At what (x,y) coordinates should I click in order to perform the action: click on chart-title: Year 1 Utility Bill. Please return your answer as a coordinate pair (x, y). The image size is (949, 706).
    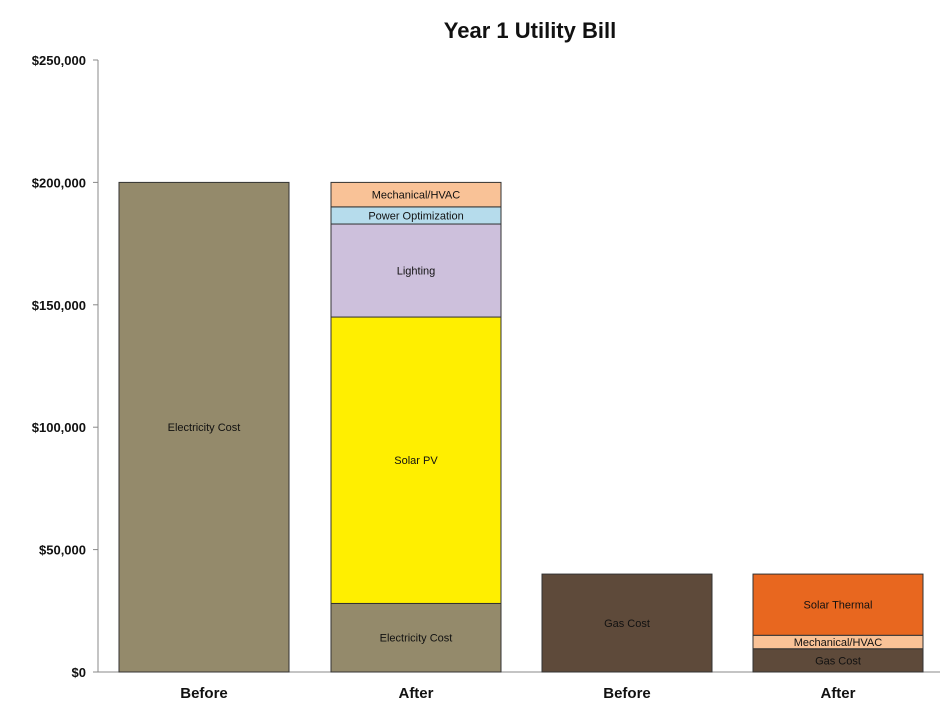
    Looking at the image, I should click on (530, 30).